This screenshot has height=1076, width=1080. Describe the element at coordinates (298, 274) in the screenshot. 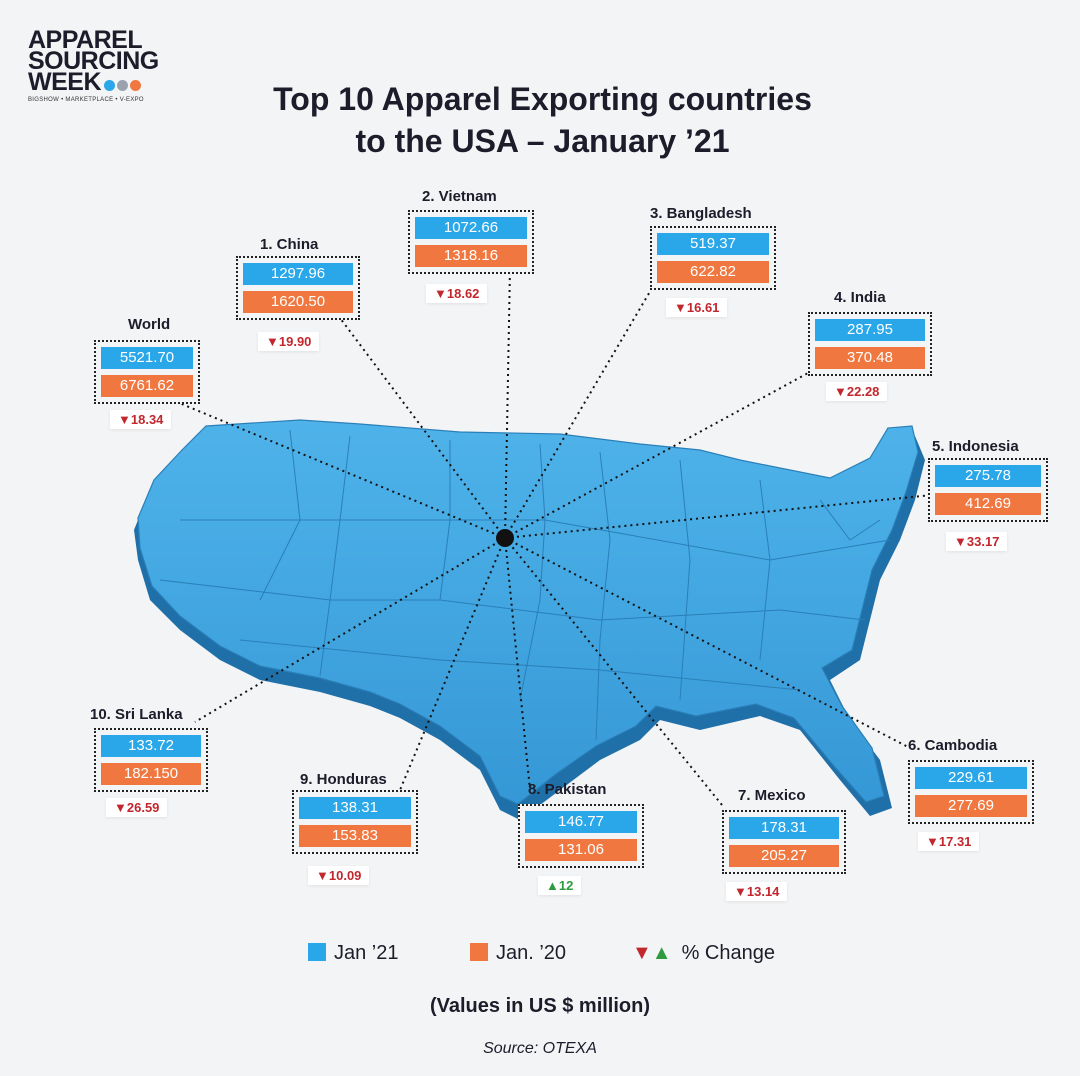

I see `value-jan21-china: 1297.96` at that location.